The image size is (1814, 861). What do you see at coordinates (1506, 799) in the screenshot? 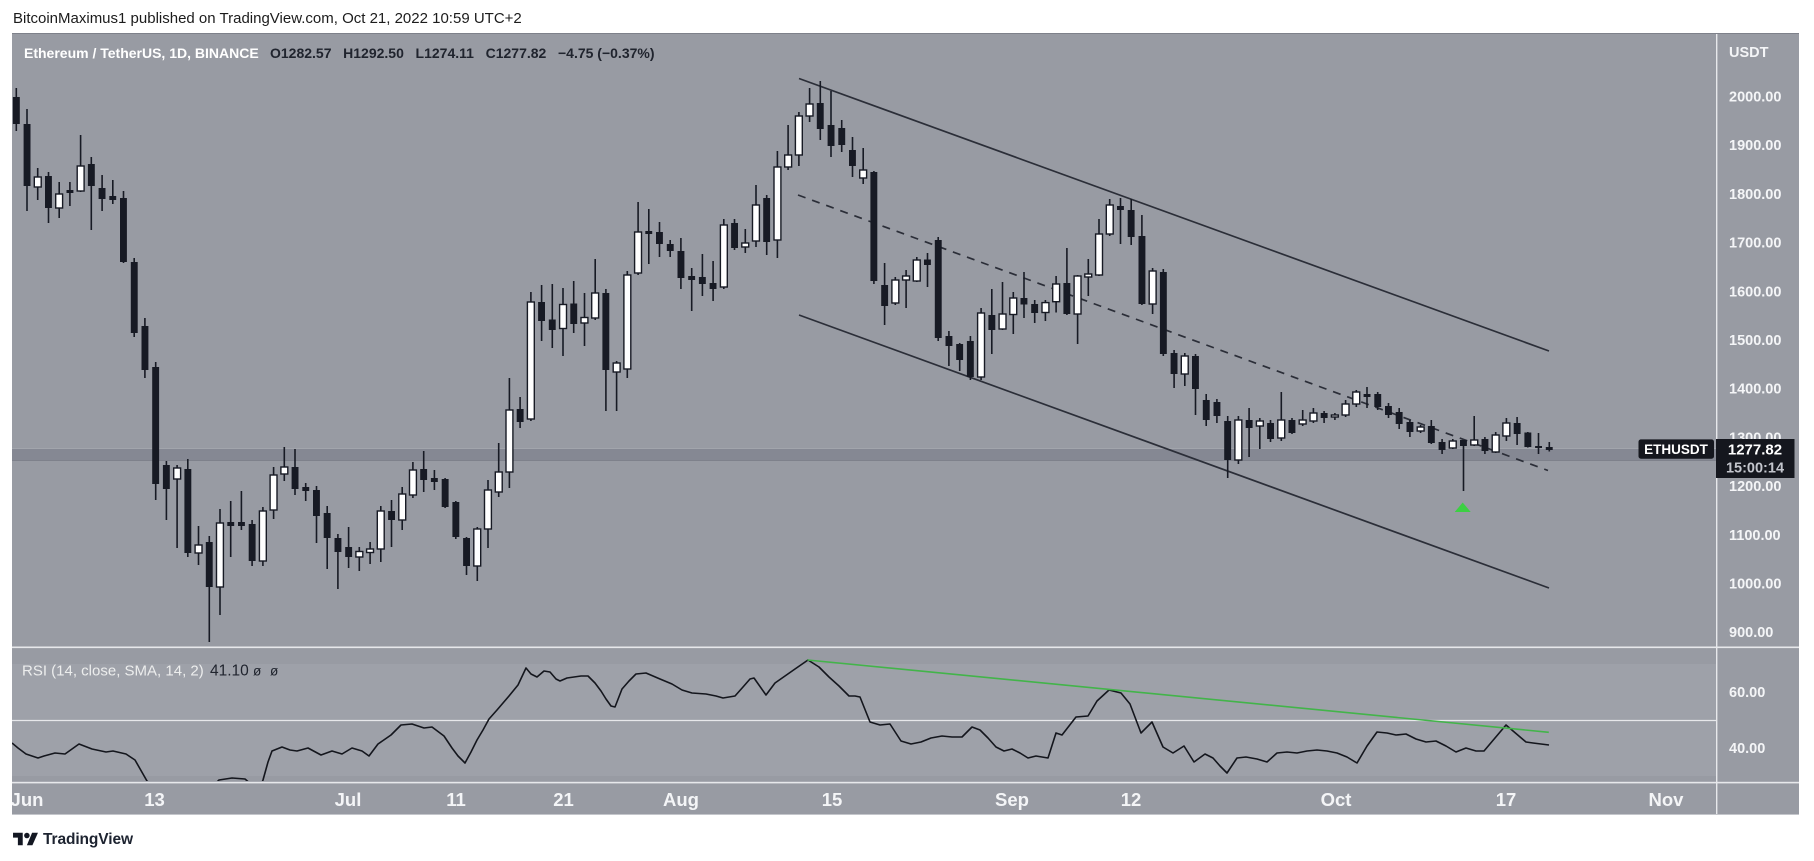
I see `svg-text: 17` at bounding box center [1506, 799].